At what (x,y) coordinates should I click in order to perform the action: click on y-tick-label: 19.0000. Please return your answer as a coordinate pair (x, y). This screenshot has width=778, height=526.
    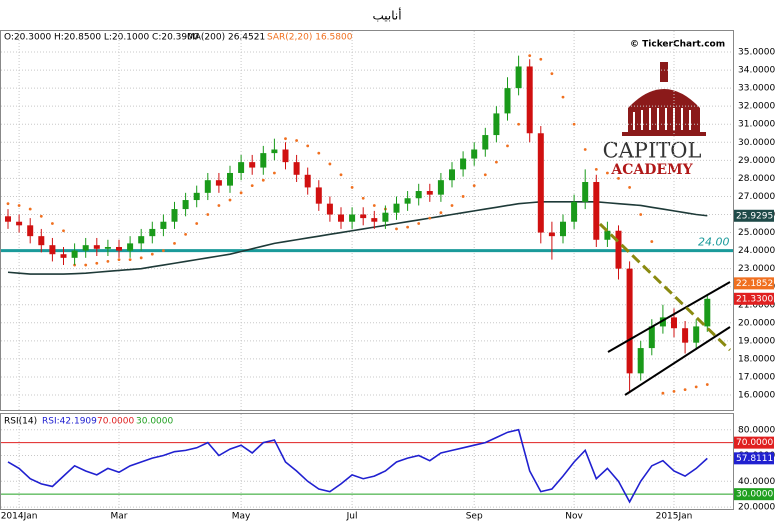
    Looking at the image, I should click on (756, 341).